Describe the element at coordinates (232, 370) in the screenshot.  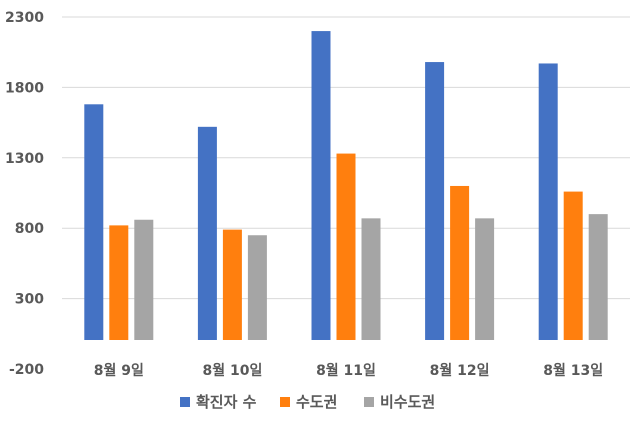
I see `x-tick-label: 8월 10일` at that location.